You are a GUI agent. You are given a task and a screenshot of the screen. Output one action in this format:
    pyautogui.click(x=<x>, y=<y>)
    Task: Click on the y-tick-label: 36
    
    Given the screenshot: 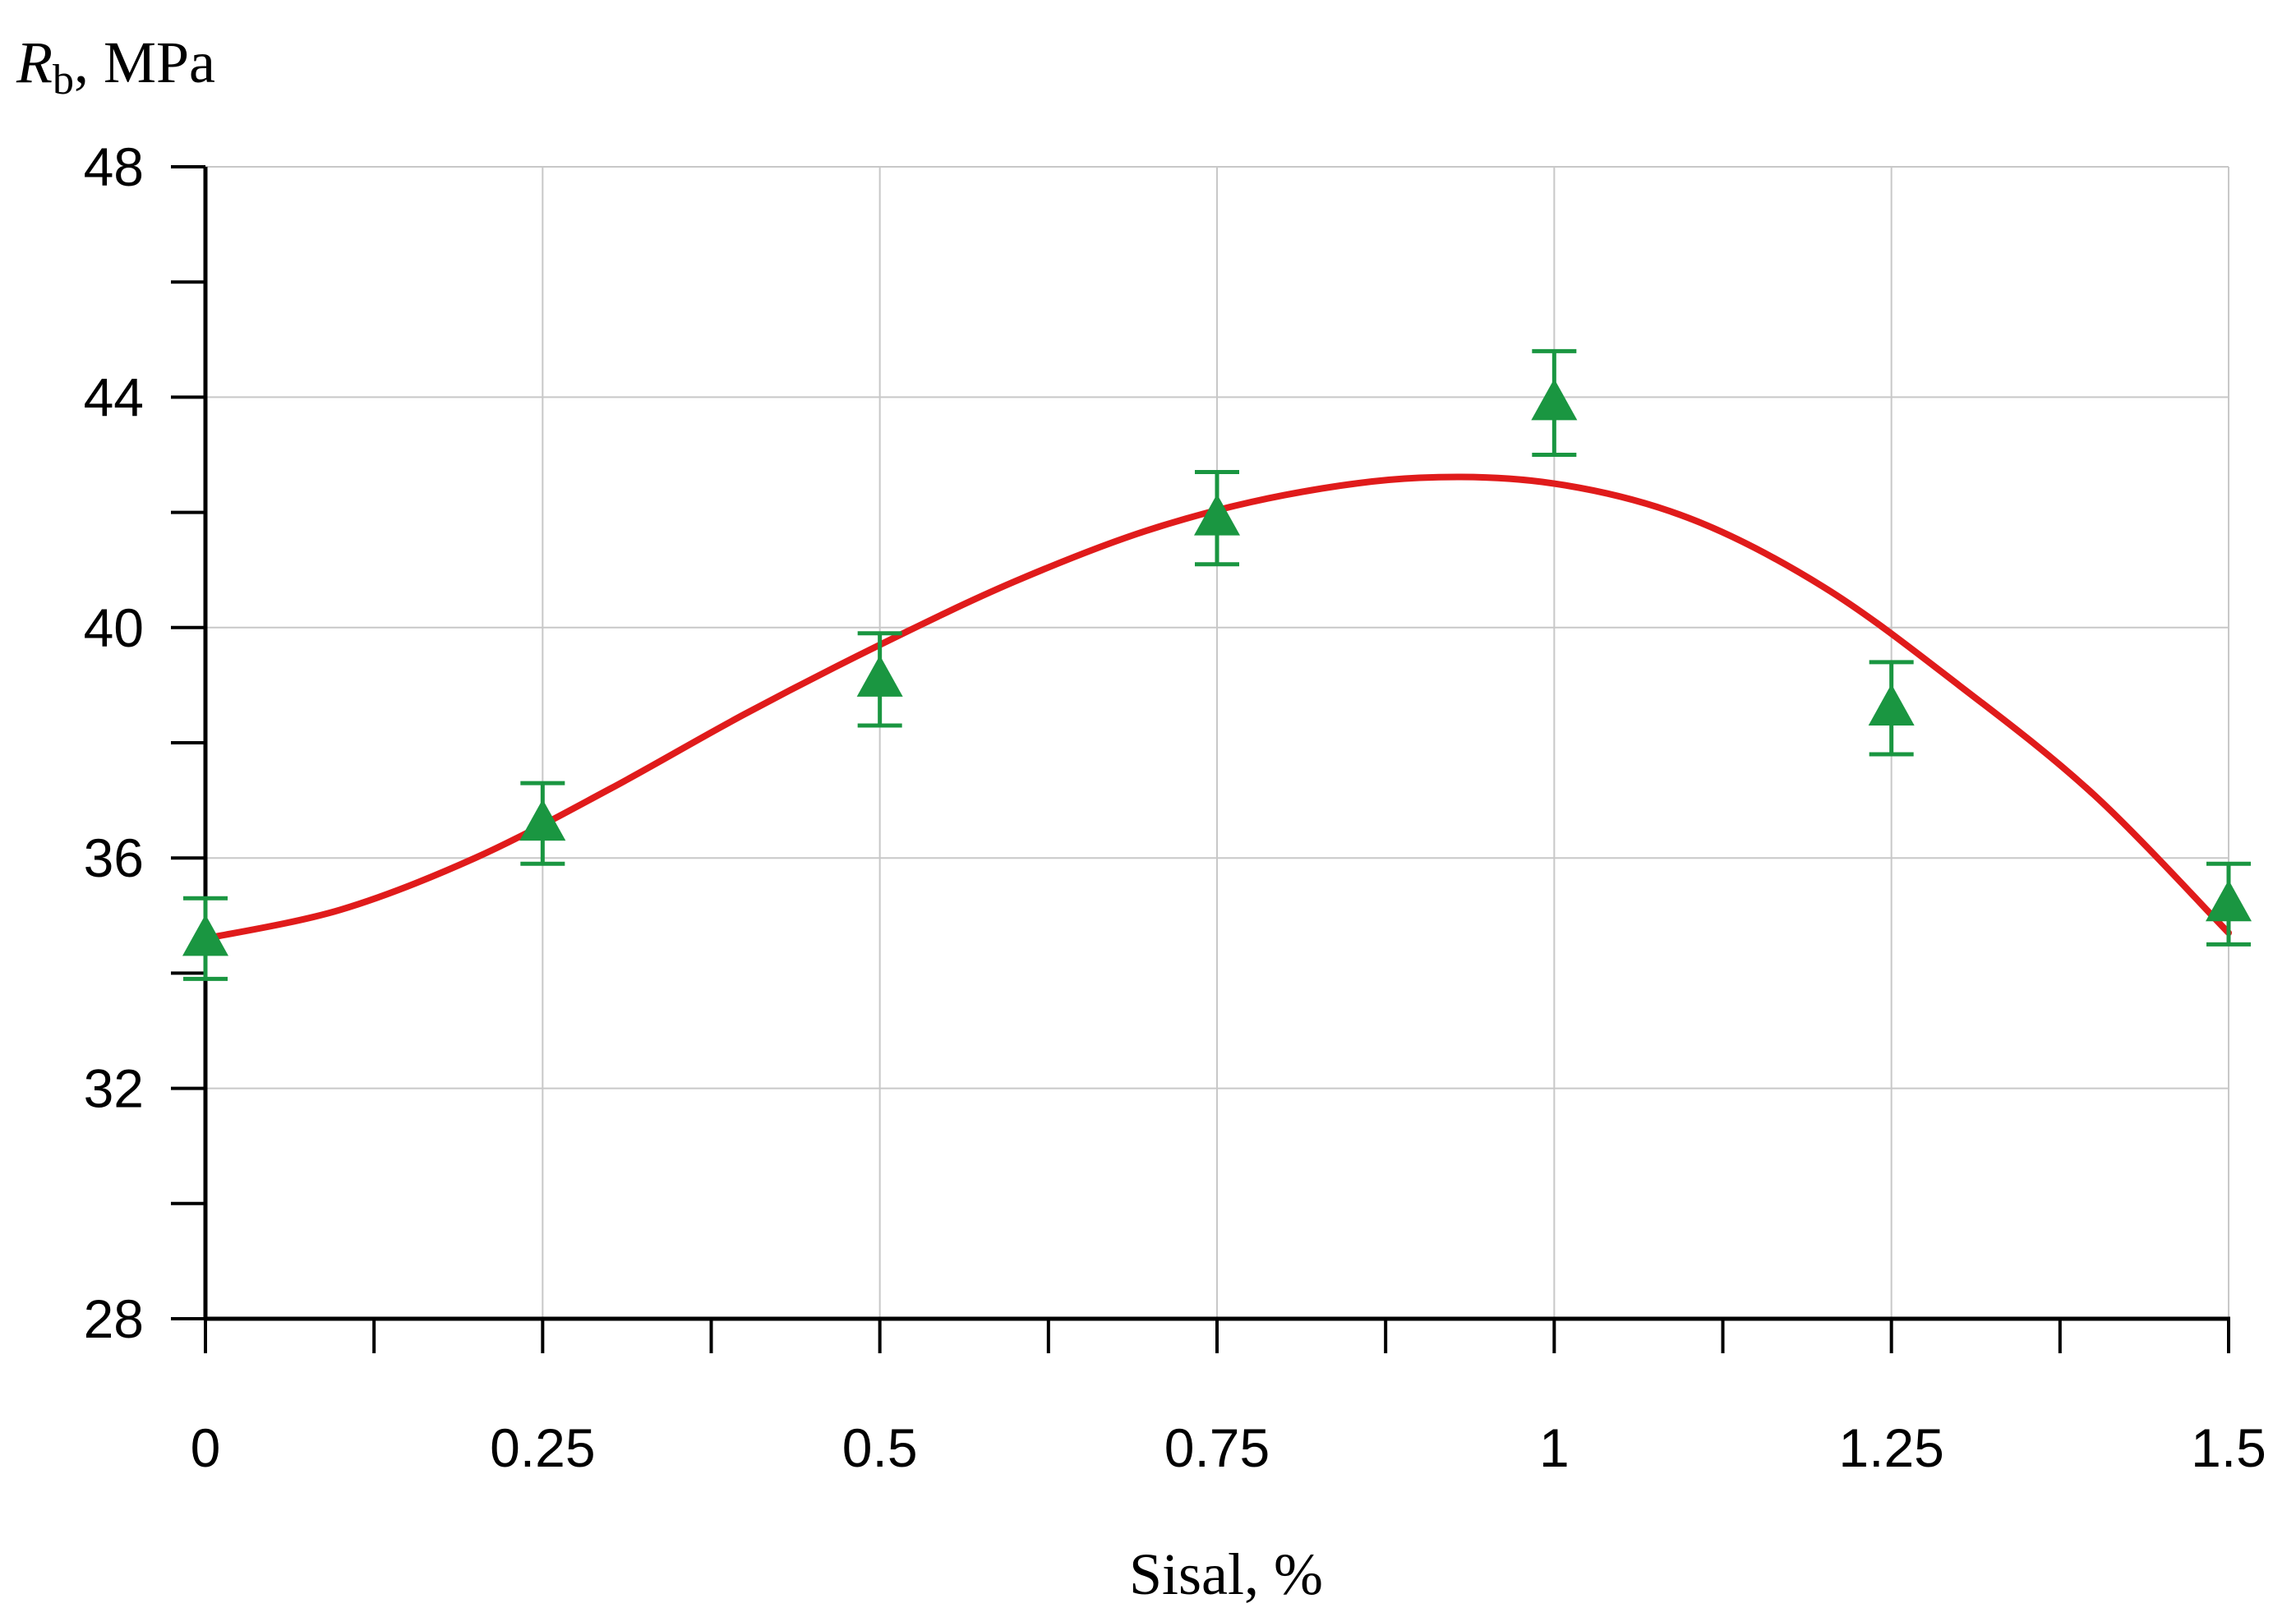 What is the action you would take?
    pyautogui.click(x=114, y=857)
    